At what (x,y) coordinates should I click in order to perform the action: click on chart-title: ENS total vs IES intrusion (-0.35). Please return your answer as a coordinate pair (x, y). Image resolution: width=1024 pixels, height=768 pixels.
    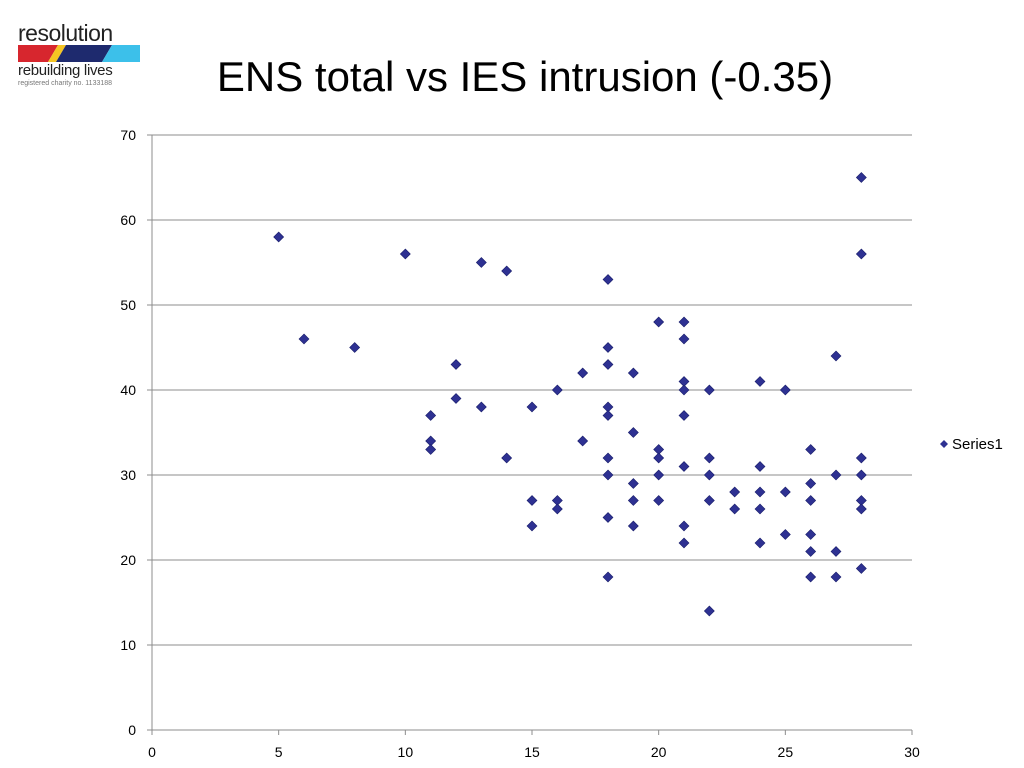
    Looking at the image, I should click on (525, 76).